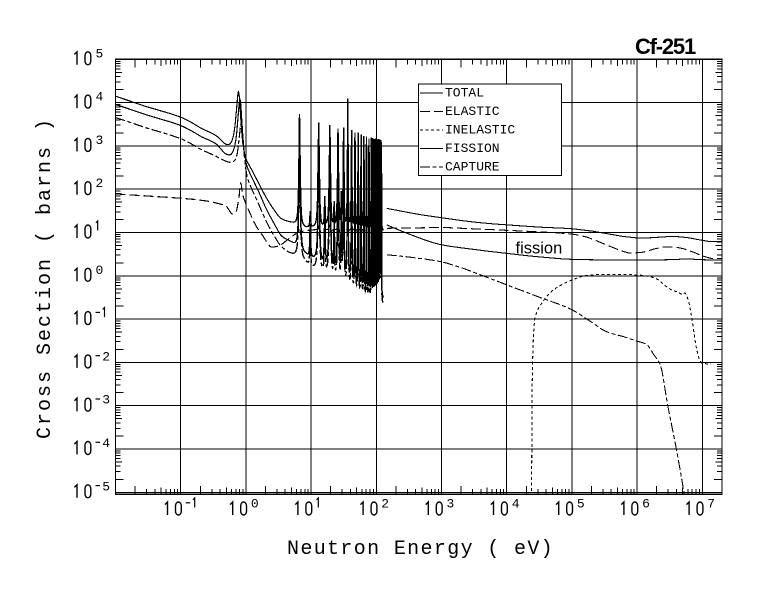  Describe the element at coordinates (472, 167) in the screenshot. I see `svg-text: CAPTURE` at that location.